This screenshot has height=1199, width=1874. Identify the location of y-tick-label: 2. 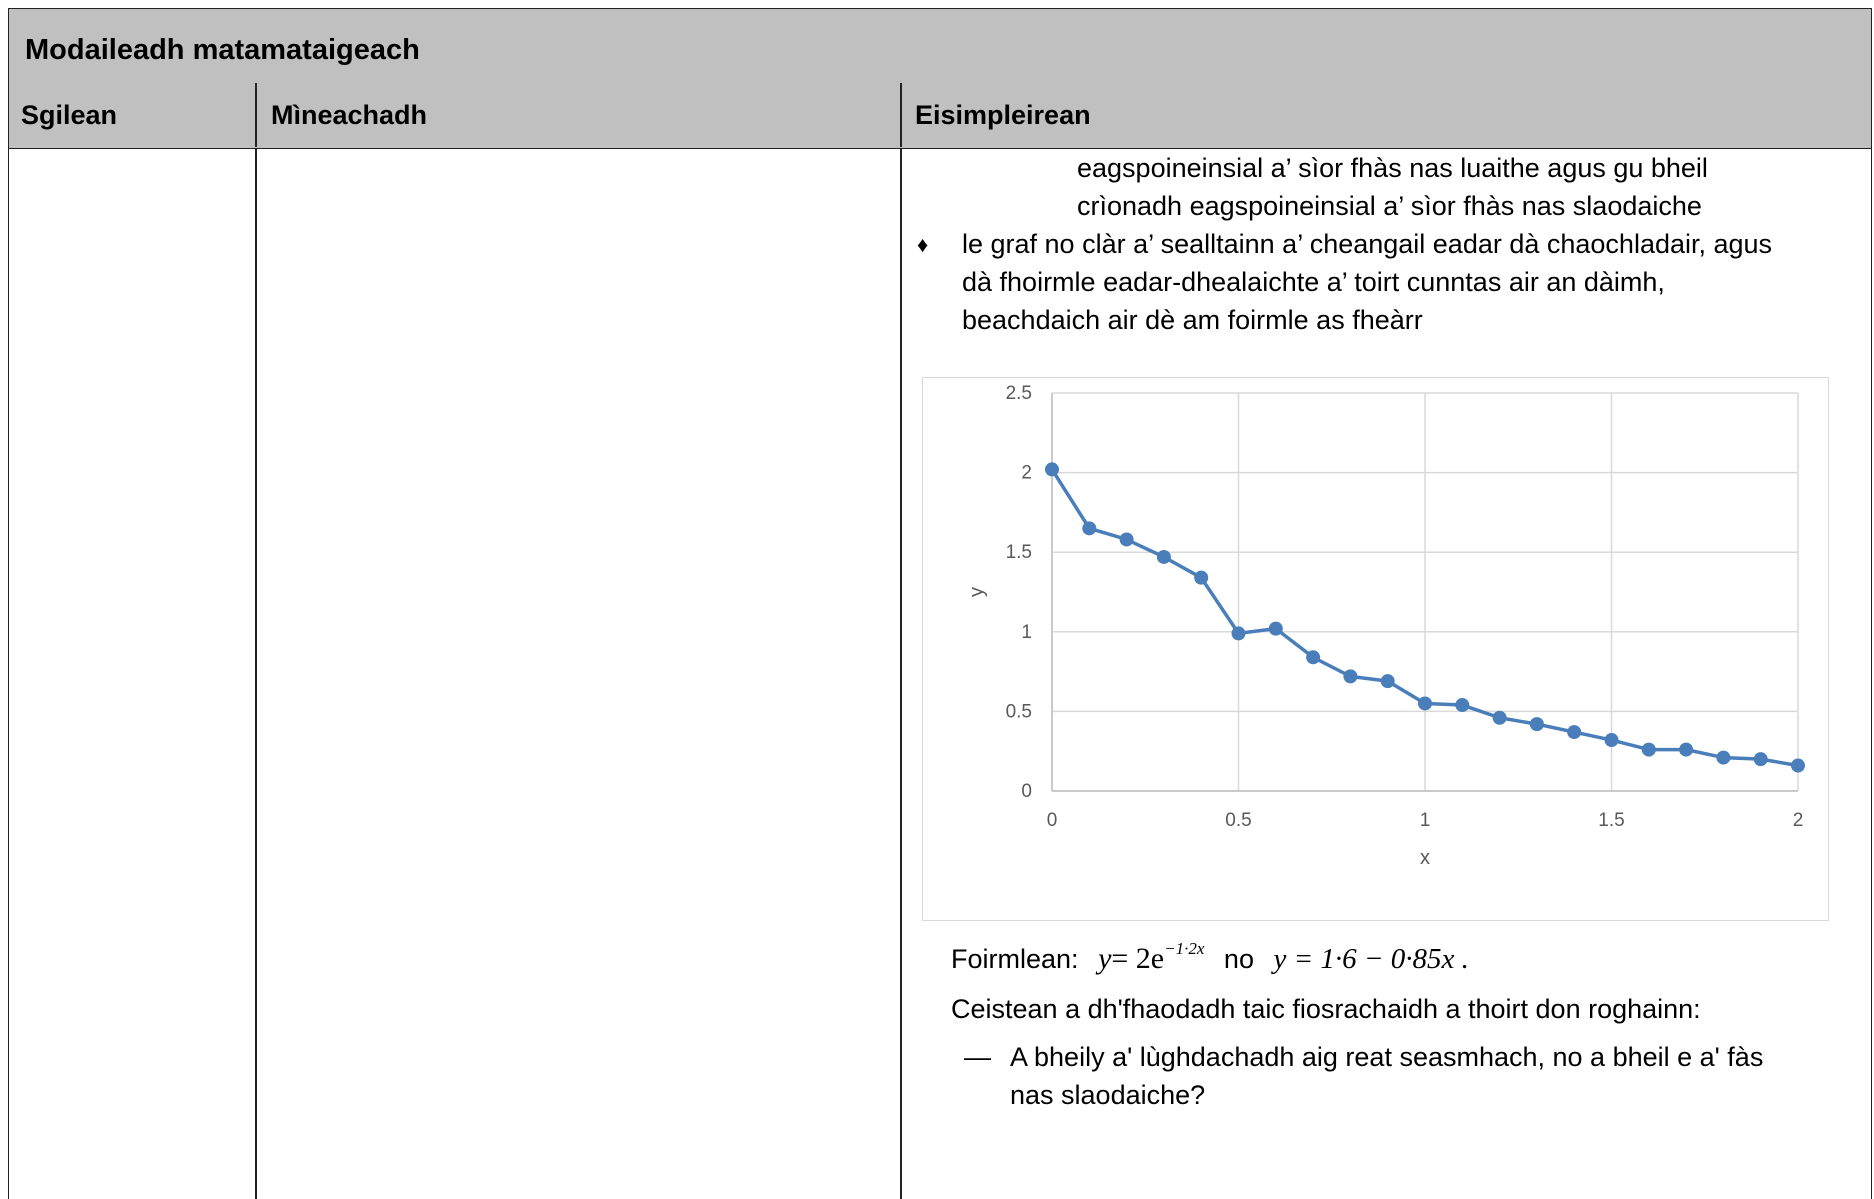
(1026, 473).